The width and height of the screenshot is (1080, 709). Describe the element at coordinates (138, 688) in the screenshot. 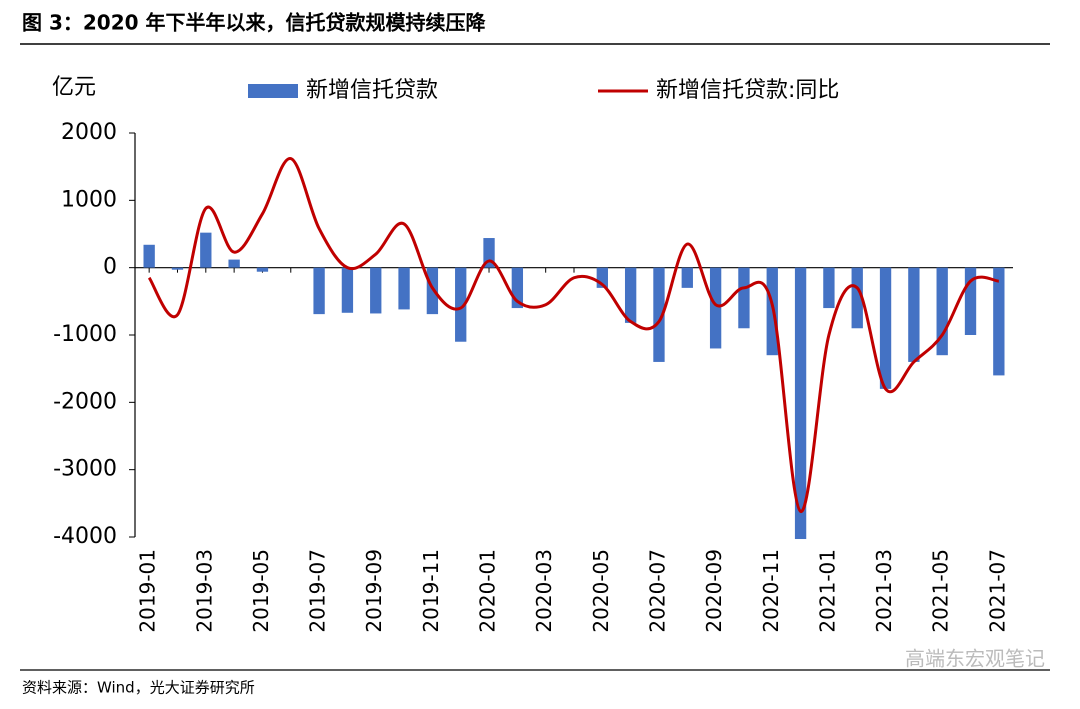

I see `source: 资料来源：Wind，光大证券研究所` at that location.